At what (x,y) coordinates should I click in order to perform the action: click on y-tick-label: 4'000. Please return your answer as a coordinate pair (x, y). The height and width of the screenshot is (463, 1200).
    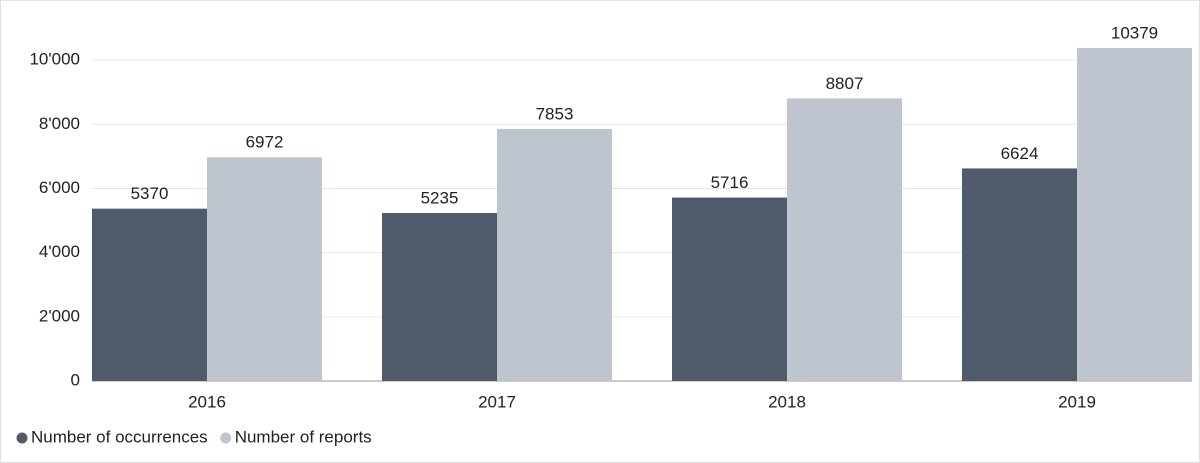
    Looking at the image, I should click on (59, 251).